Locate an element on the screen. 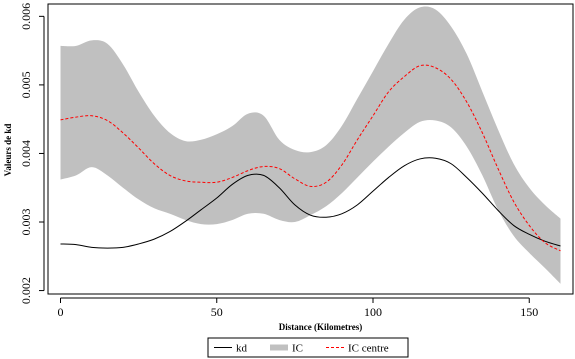 The height and width of the screenshot is (359, 575). y-axis-title: Valeurs de kd is located at coordinates (8, 150).